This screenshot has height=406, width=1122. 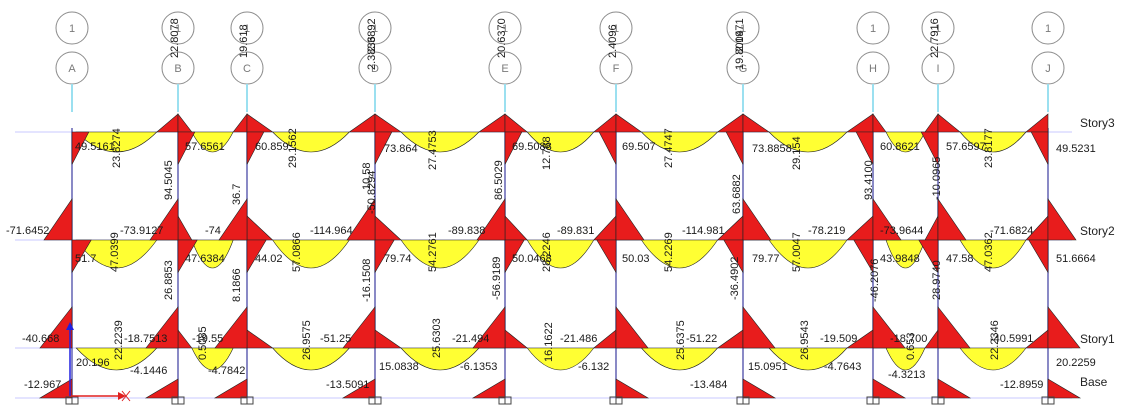 What do you see at coordinates (205, 147) in the screenshot?
I see `moment-value-label: 57.6561` at bounding box center [205, 147].